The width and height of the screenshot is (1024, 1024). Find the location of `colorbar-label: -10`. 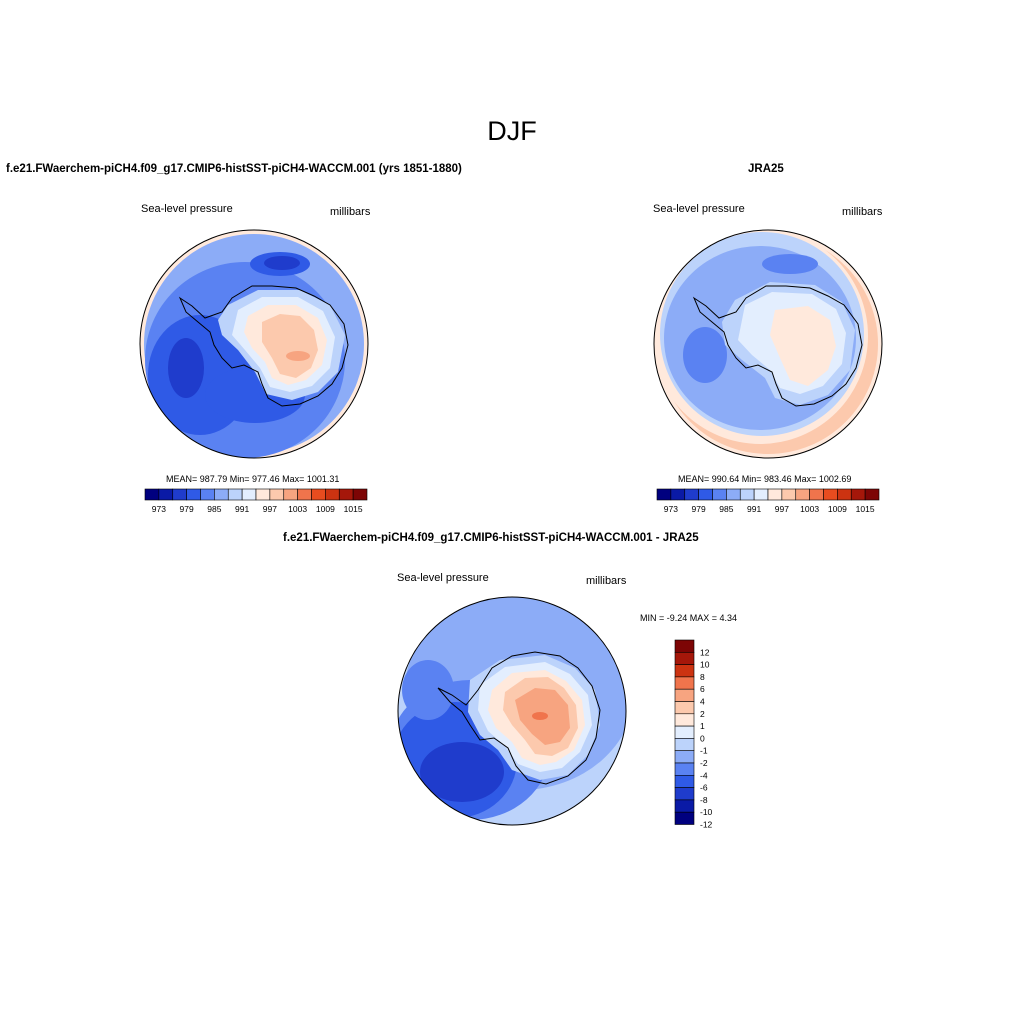

colorbar-label: -10 is located at coordinates (706, 812).